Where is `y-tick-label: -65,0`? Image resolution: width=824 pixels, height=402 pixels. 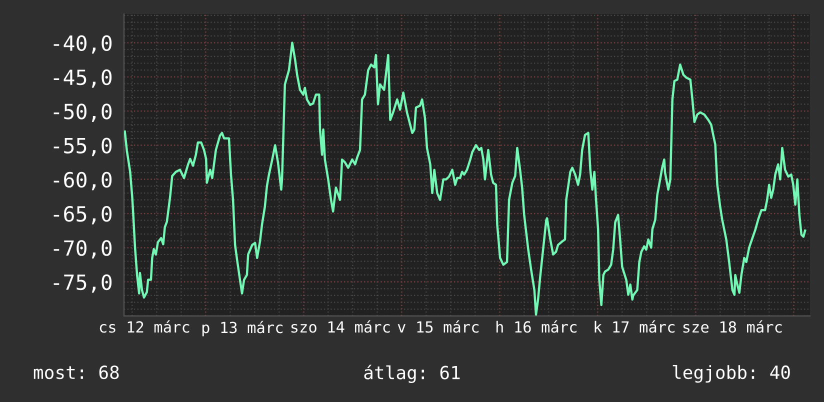
y-tick-label: -65,0 is located at coordinates (83, 215).